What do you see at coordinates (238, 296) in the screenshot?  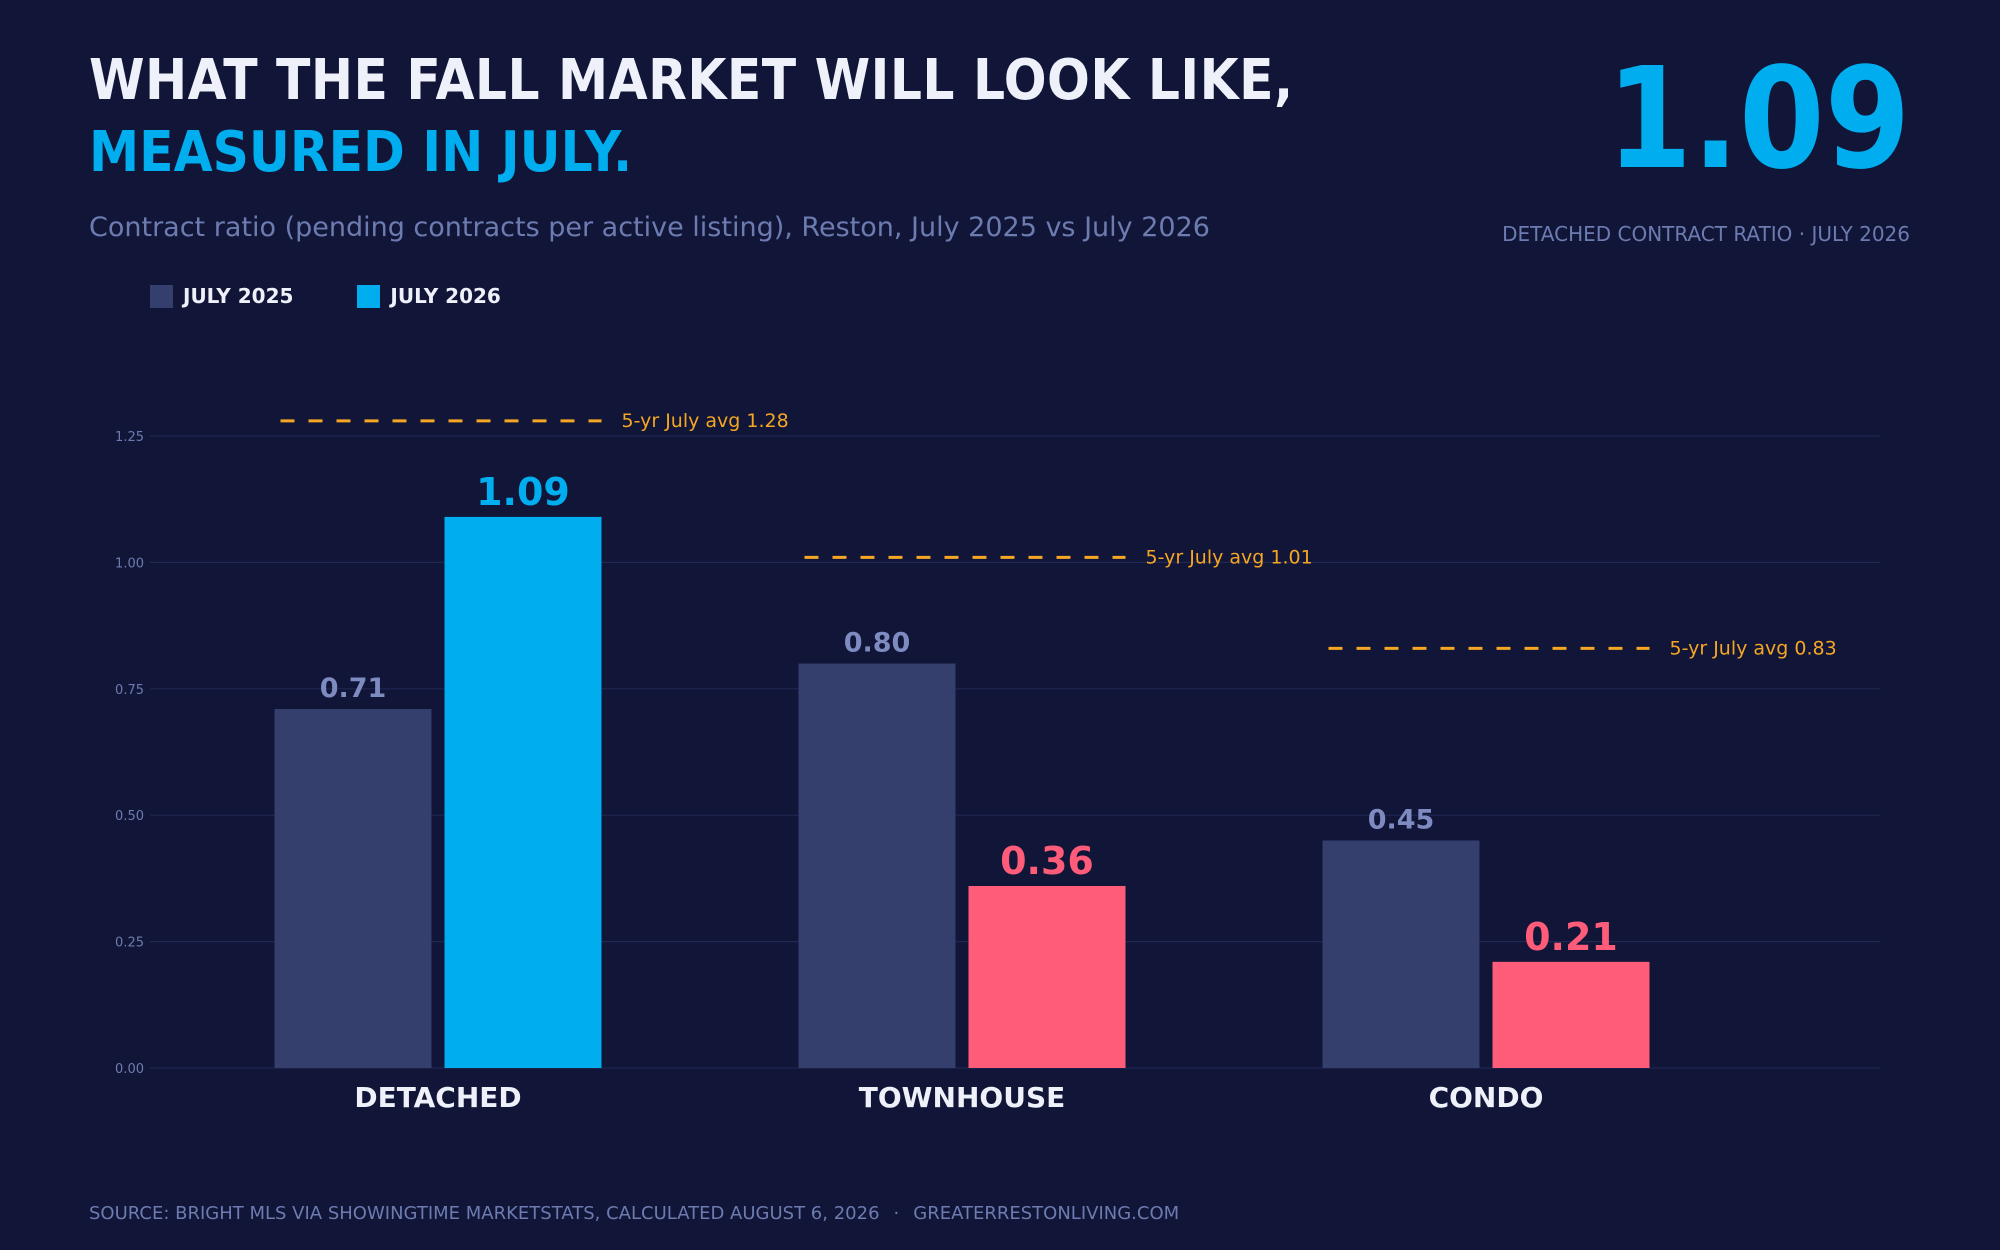 I see `legend-label-2025: JULY 2025` at bounding box center [238, 296].